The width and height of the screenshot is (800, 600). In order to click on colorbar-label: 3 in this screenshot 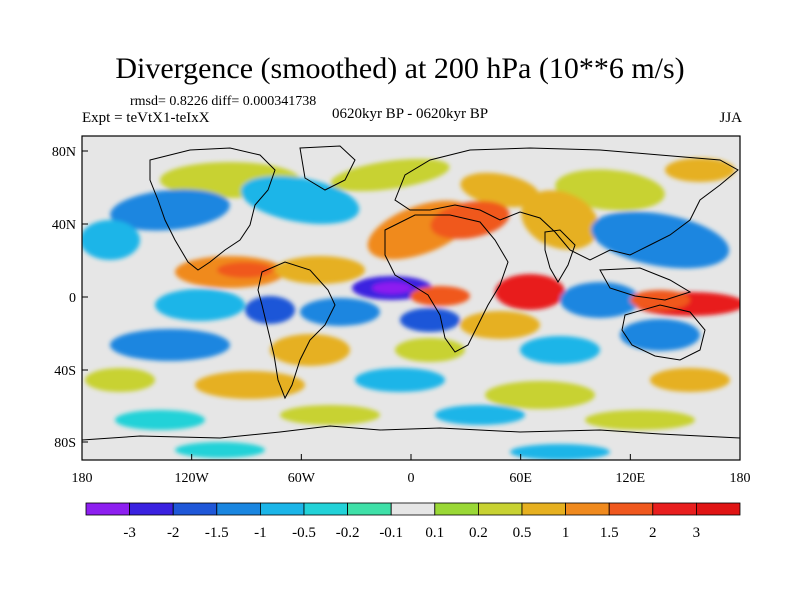, I will do `click(697, 533)`.